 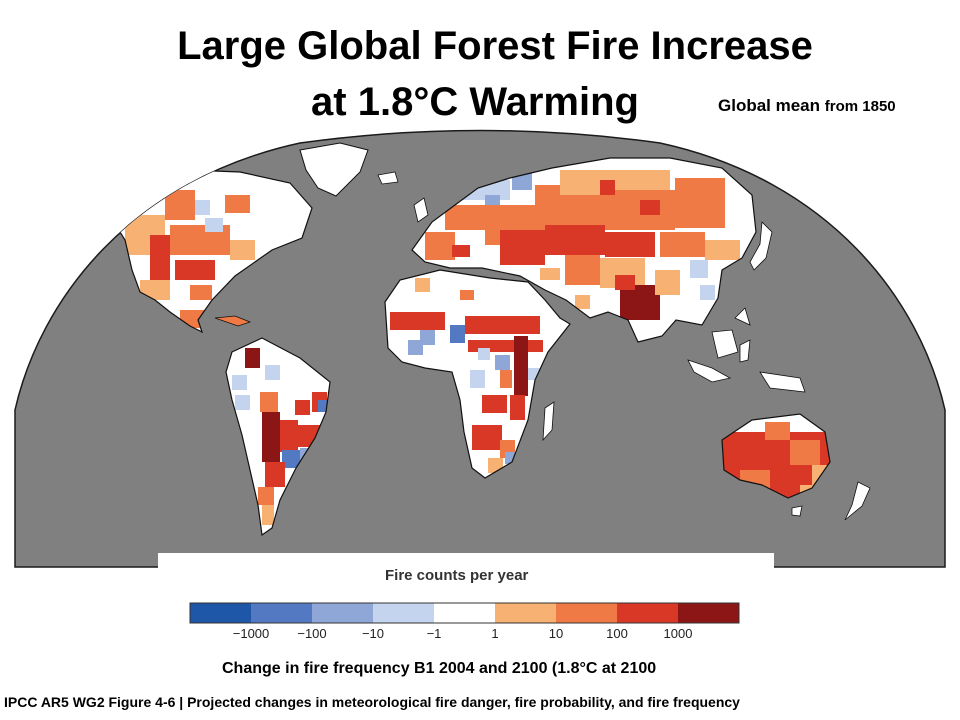 I want to click on legend-tick-label: −1000, so click(x=251, y=633).